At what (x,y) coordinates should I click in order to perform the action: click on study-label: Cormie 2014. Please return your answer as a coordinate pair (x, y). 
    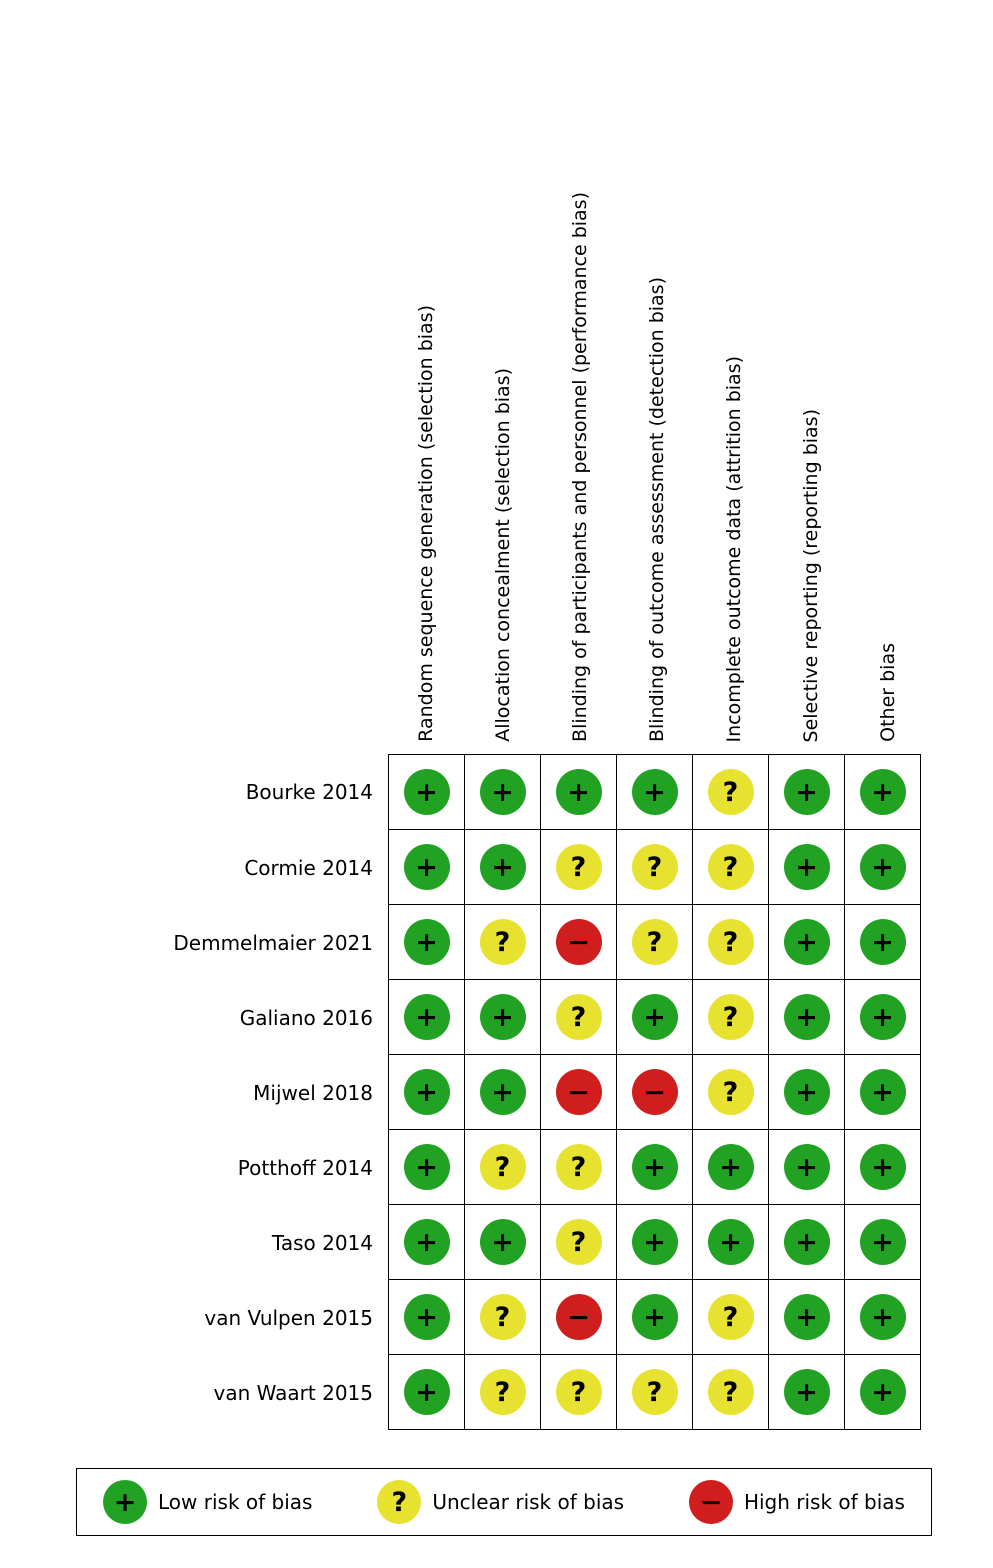
    Looking at the image, I should click on (308, 867).